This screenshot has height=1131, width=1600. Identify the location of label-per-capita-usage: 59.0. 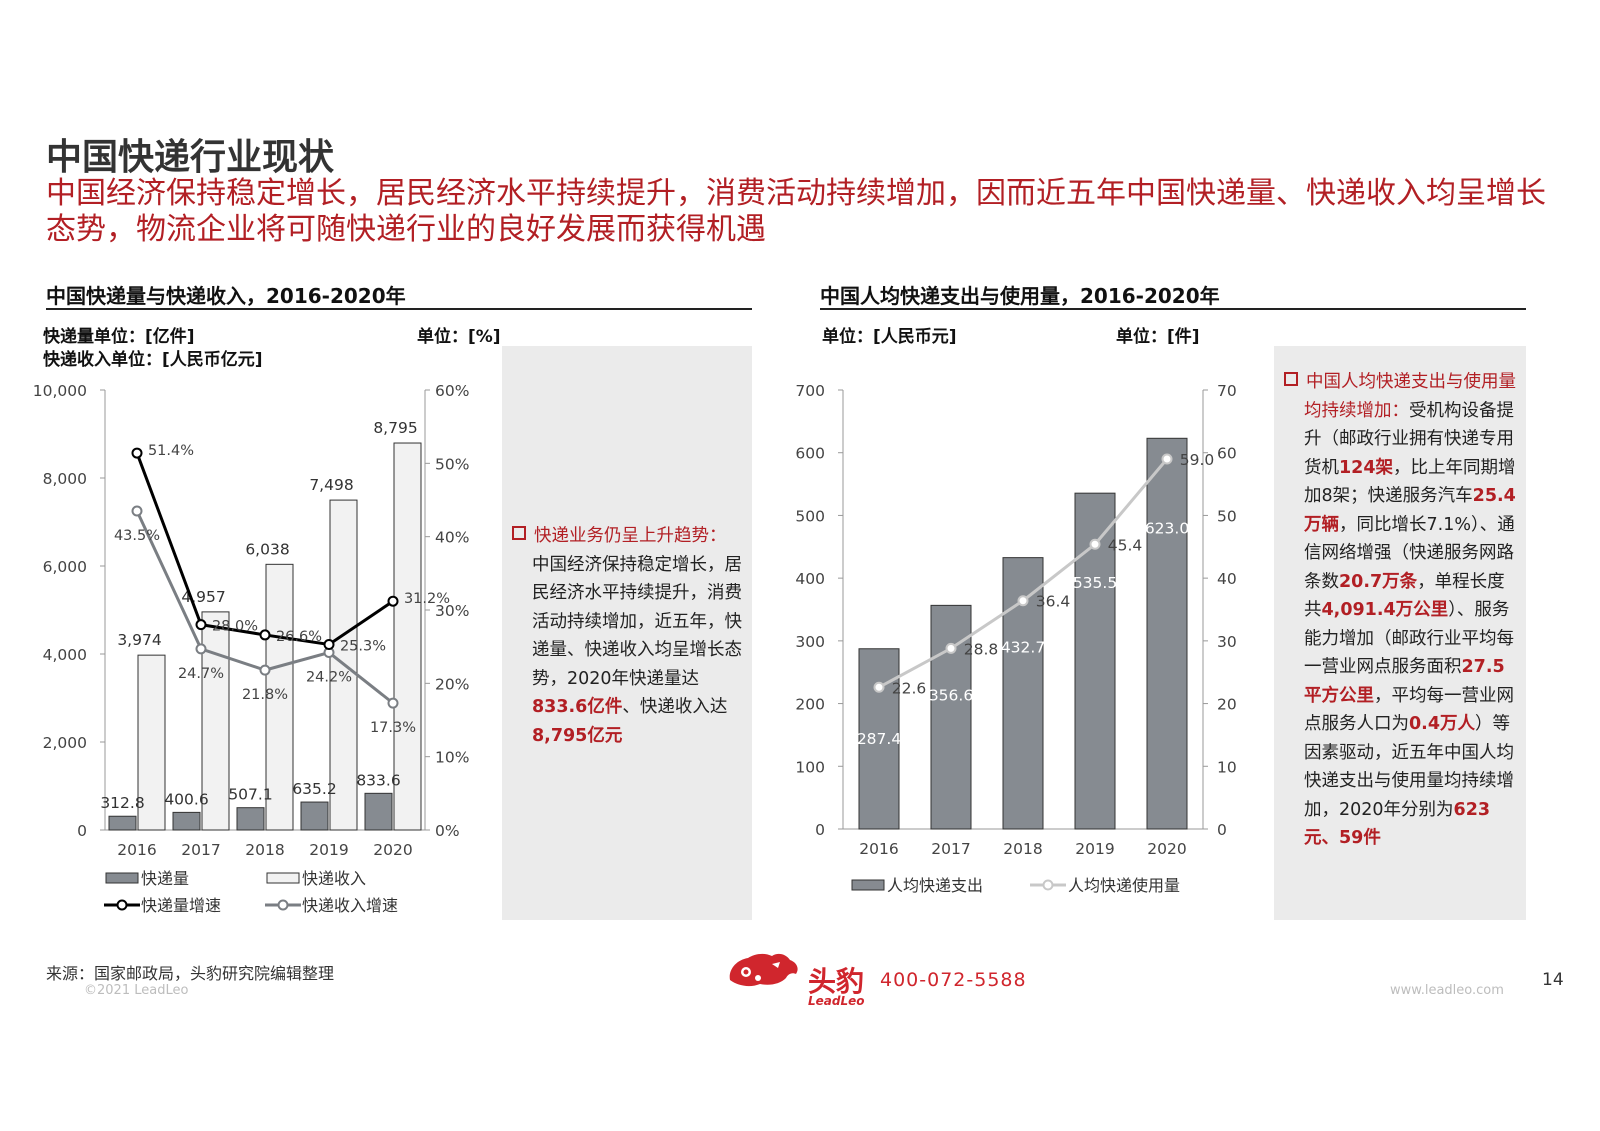
(1197, 460).